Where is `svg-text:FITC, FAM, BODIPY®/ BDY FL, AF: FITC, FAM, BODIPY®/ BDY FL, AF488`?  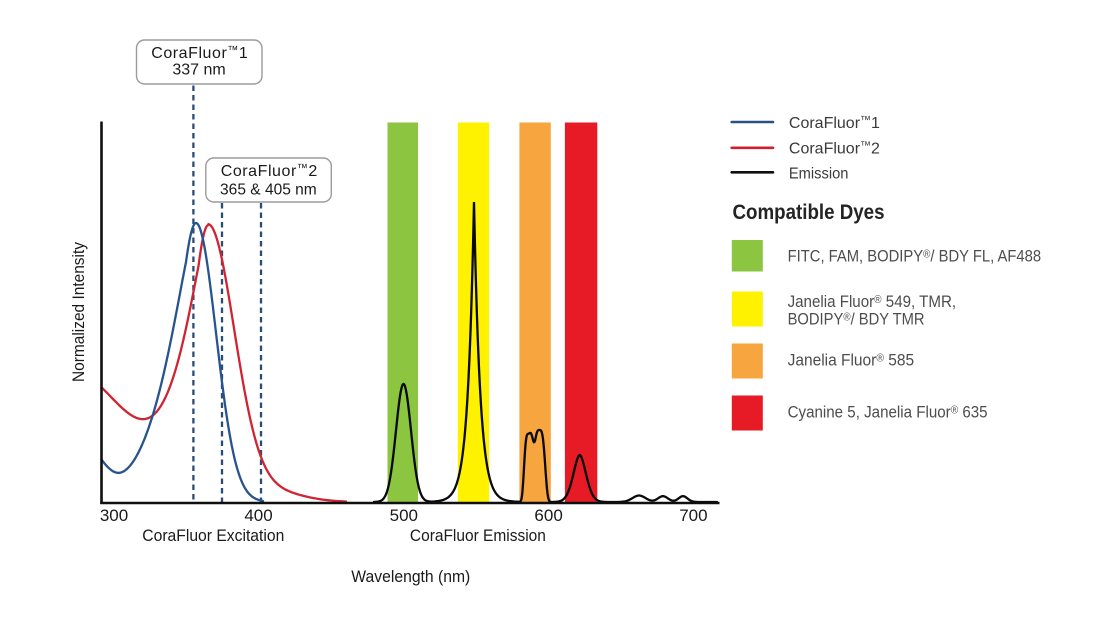 svg-text:FITC, FAM, BODIPY®/ BDY FL, AF: FITC, FAM, BODIPY®/ BDY FL, AF488 is located at coordinates (915, 256).